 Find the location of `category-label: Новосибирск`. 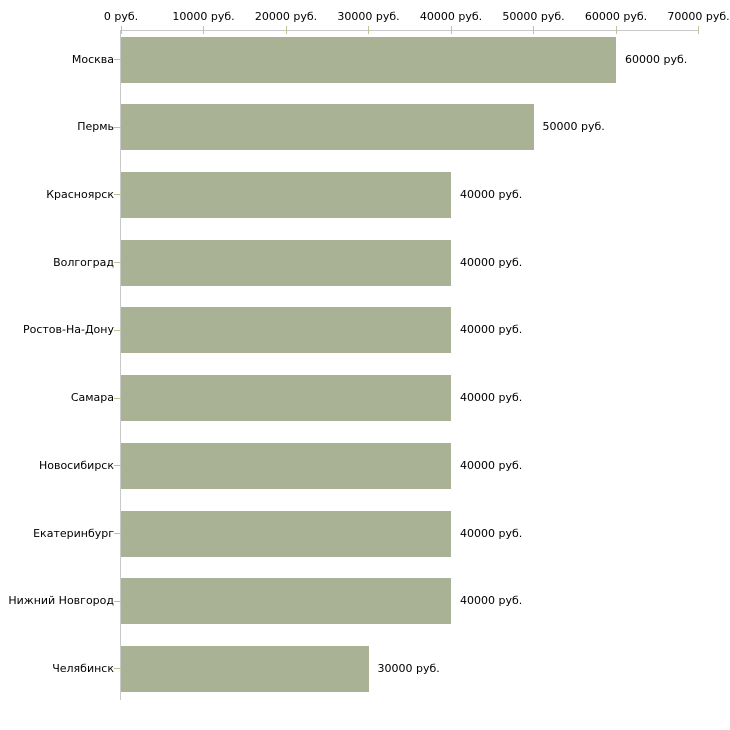

category-label: Новосибирск is located at coordinates (76, 465).